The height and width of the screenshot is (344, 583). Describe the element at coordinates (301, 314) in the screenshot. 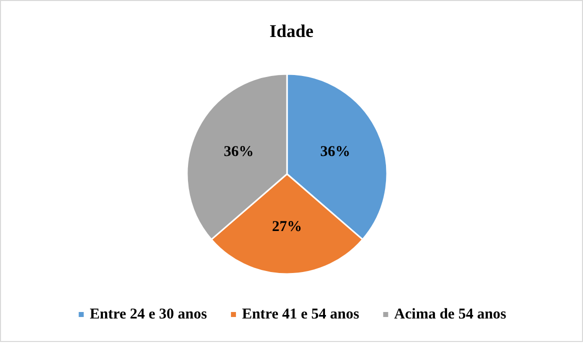

I see `legend-label: Entre 41 e 54 anos` at that location.